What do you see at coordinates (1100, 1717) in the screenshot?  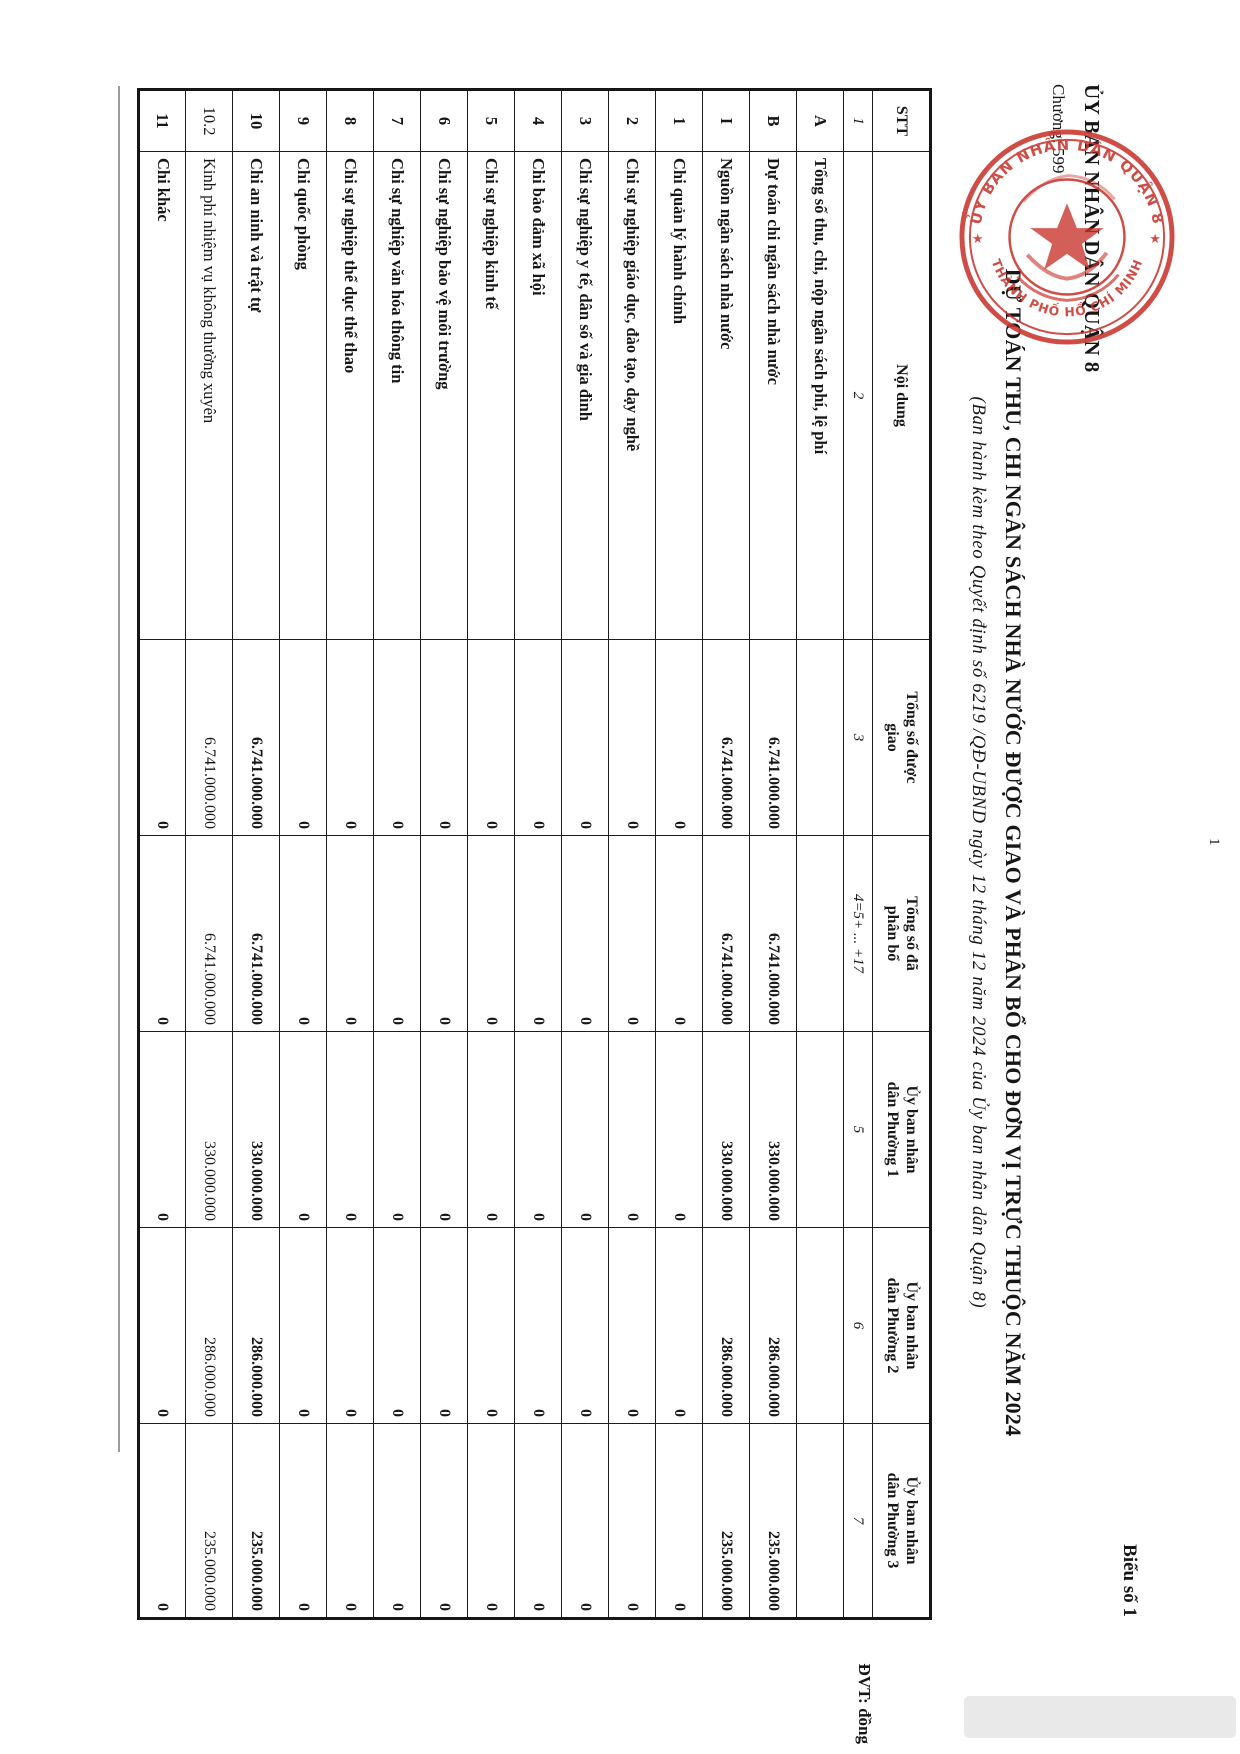 I see `scan-smudge` at bounding box center [1100, 1717].